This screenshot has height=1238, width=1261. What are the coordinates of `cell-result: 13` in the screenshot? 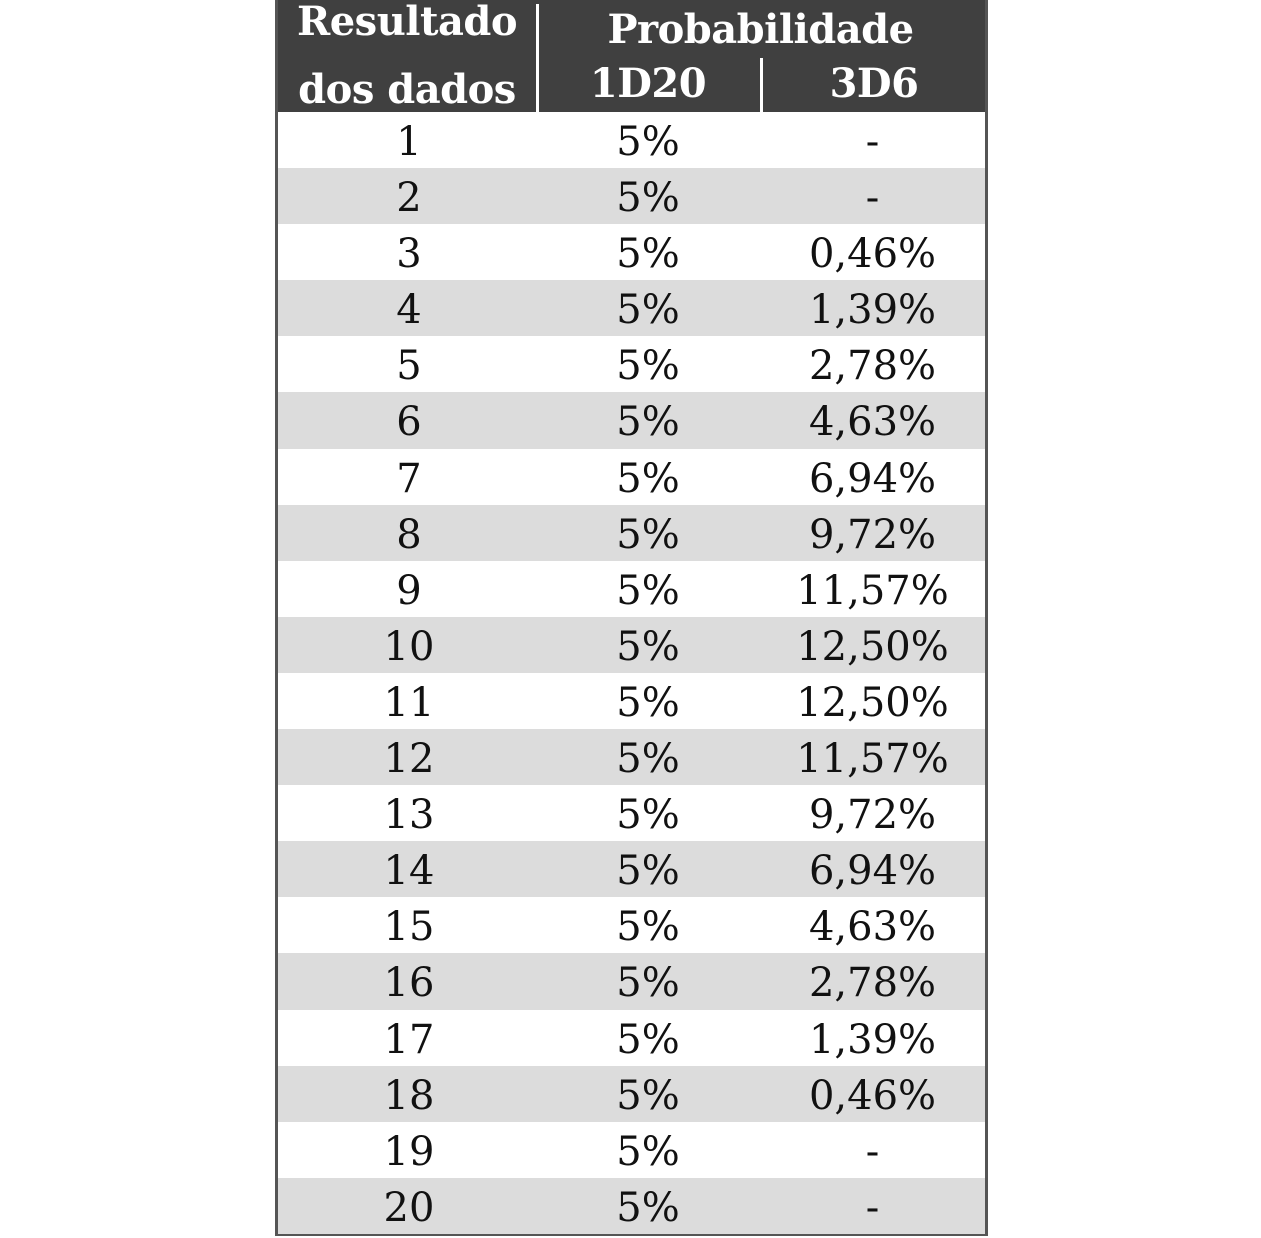 It's located at (409, 815).